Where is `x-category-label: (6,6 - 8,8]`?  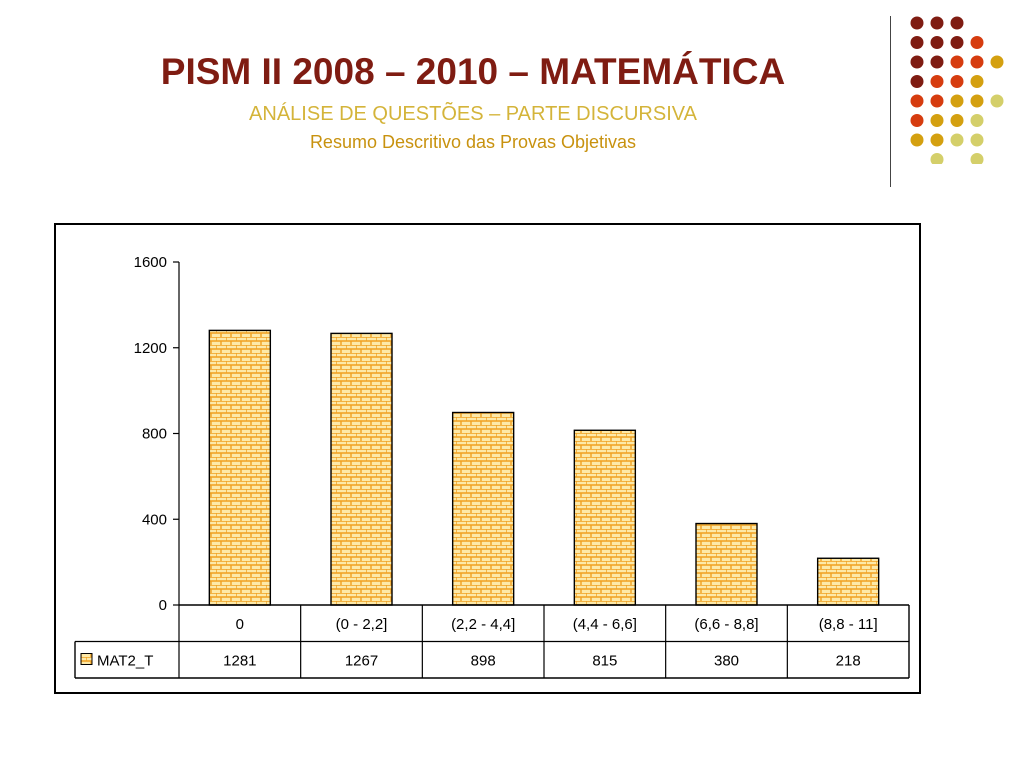
x-category-label: (6,6 - 8,8] is located at coordinates (726, 624).